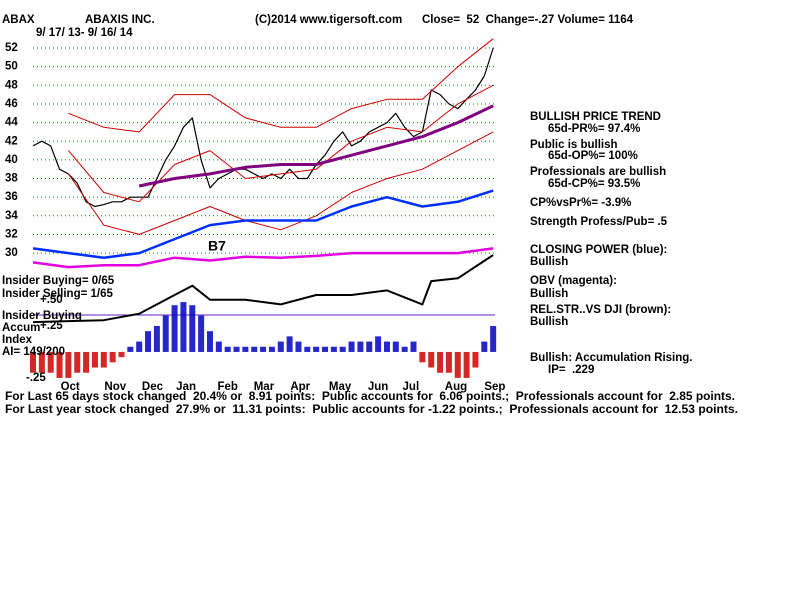  What do you see at coordinates (573, 281) in the screenshot?
I see `side-note: OBV (magenta):` at bounding box center [573, 281].